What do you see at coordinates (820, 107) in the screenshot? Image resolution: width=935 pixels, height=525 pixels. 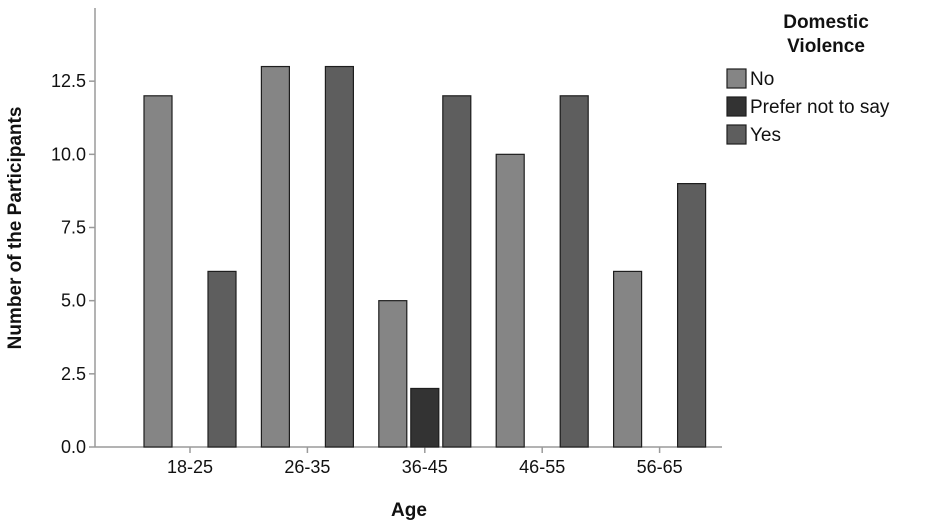 I see `legend-label: Prefer not to say` at bounding box center [820, 107].